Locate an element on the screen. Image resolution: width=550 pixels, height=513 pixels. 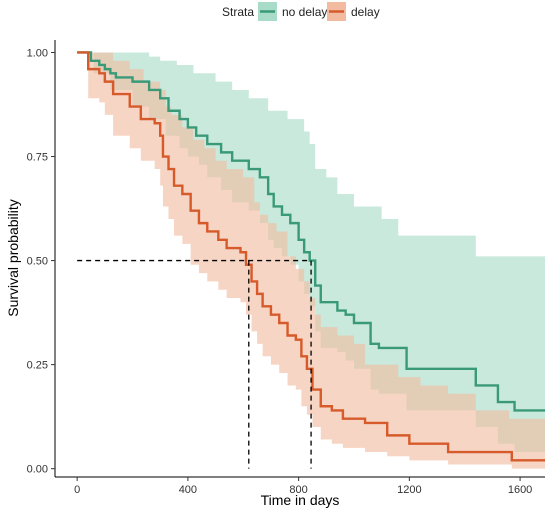
y-axis-label: Survival probability is located at coordinates (13, 258).